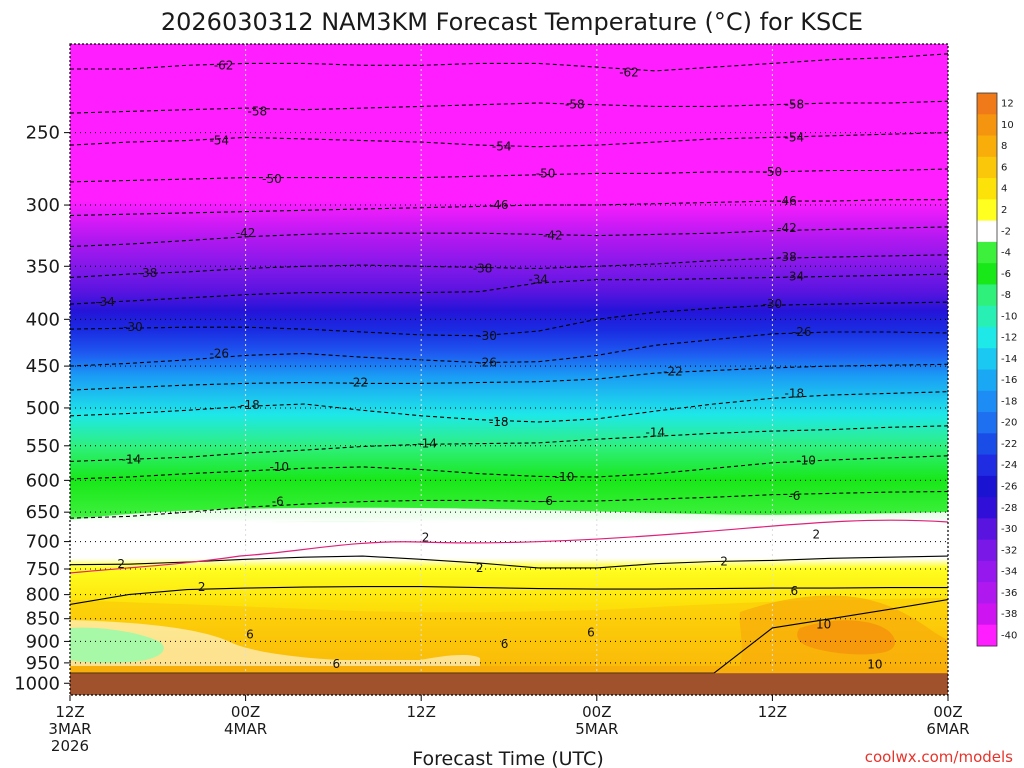 This screenshot has width=1024, height=768. What do you see at coordinates (1009, 423) in the screenshot?
I see `colorbar-label: -20` at bounding box center [1009, 423].